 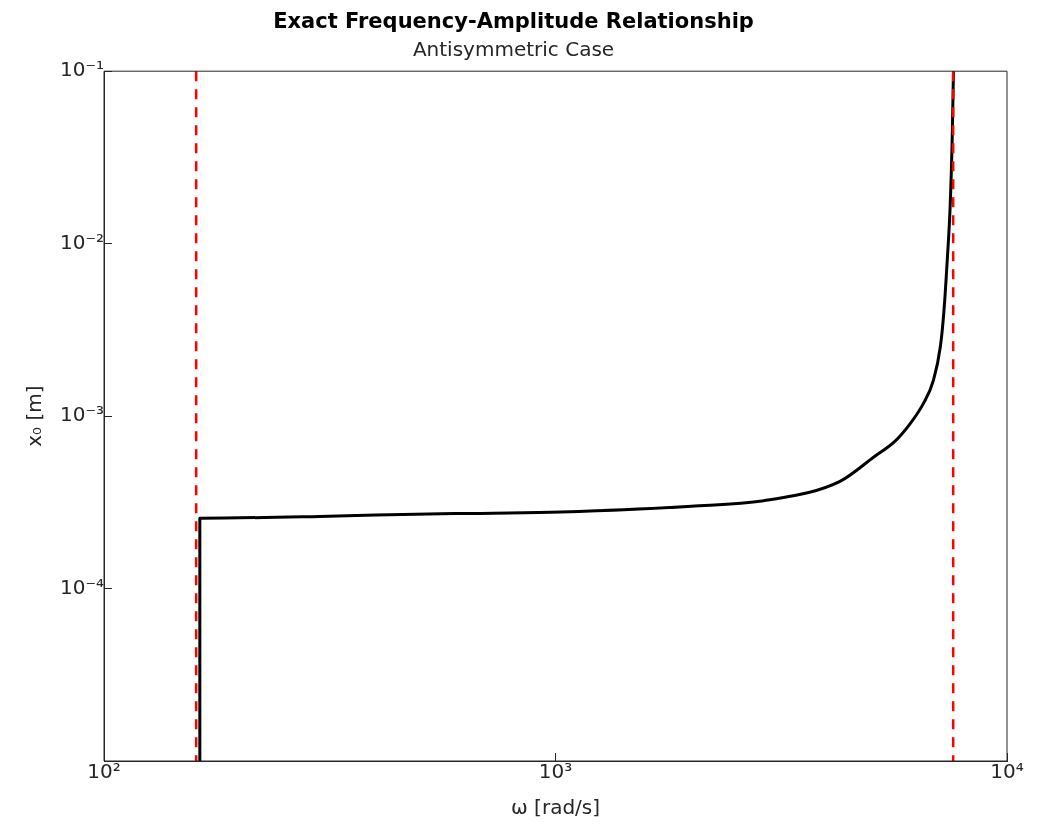 What do you see at coordinates (34, 416) in the screenshot?
I see `y-axis-title: x₀ [m]` at bounding box center [34, 416].